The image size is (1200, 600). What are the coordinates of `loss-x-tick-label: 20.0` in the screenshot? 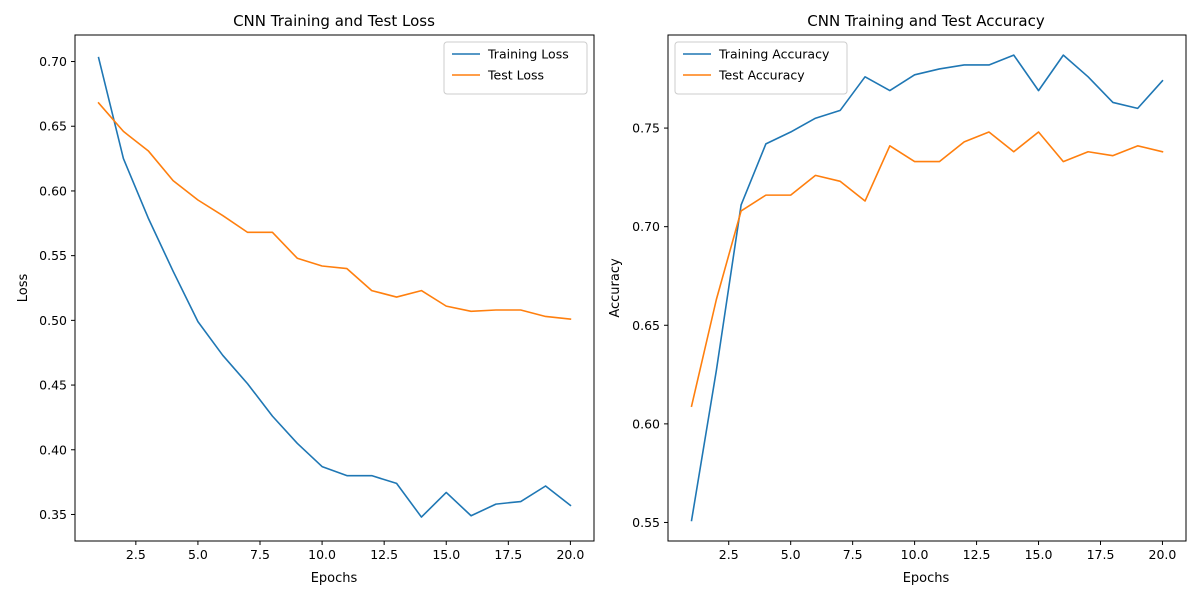 It's located at (570, 554).